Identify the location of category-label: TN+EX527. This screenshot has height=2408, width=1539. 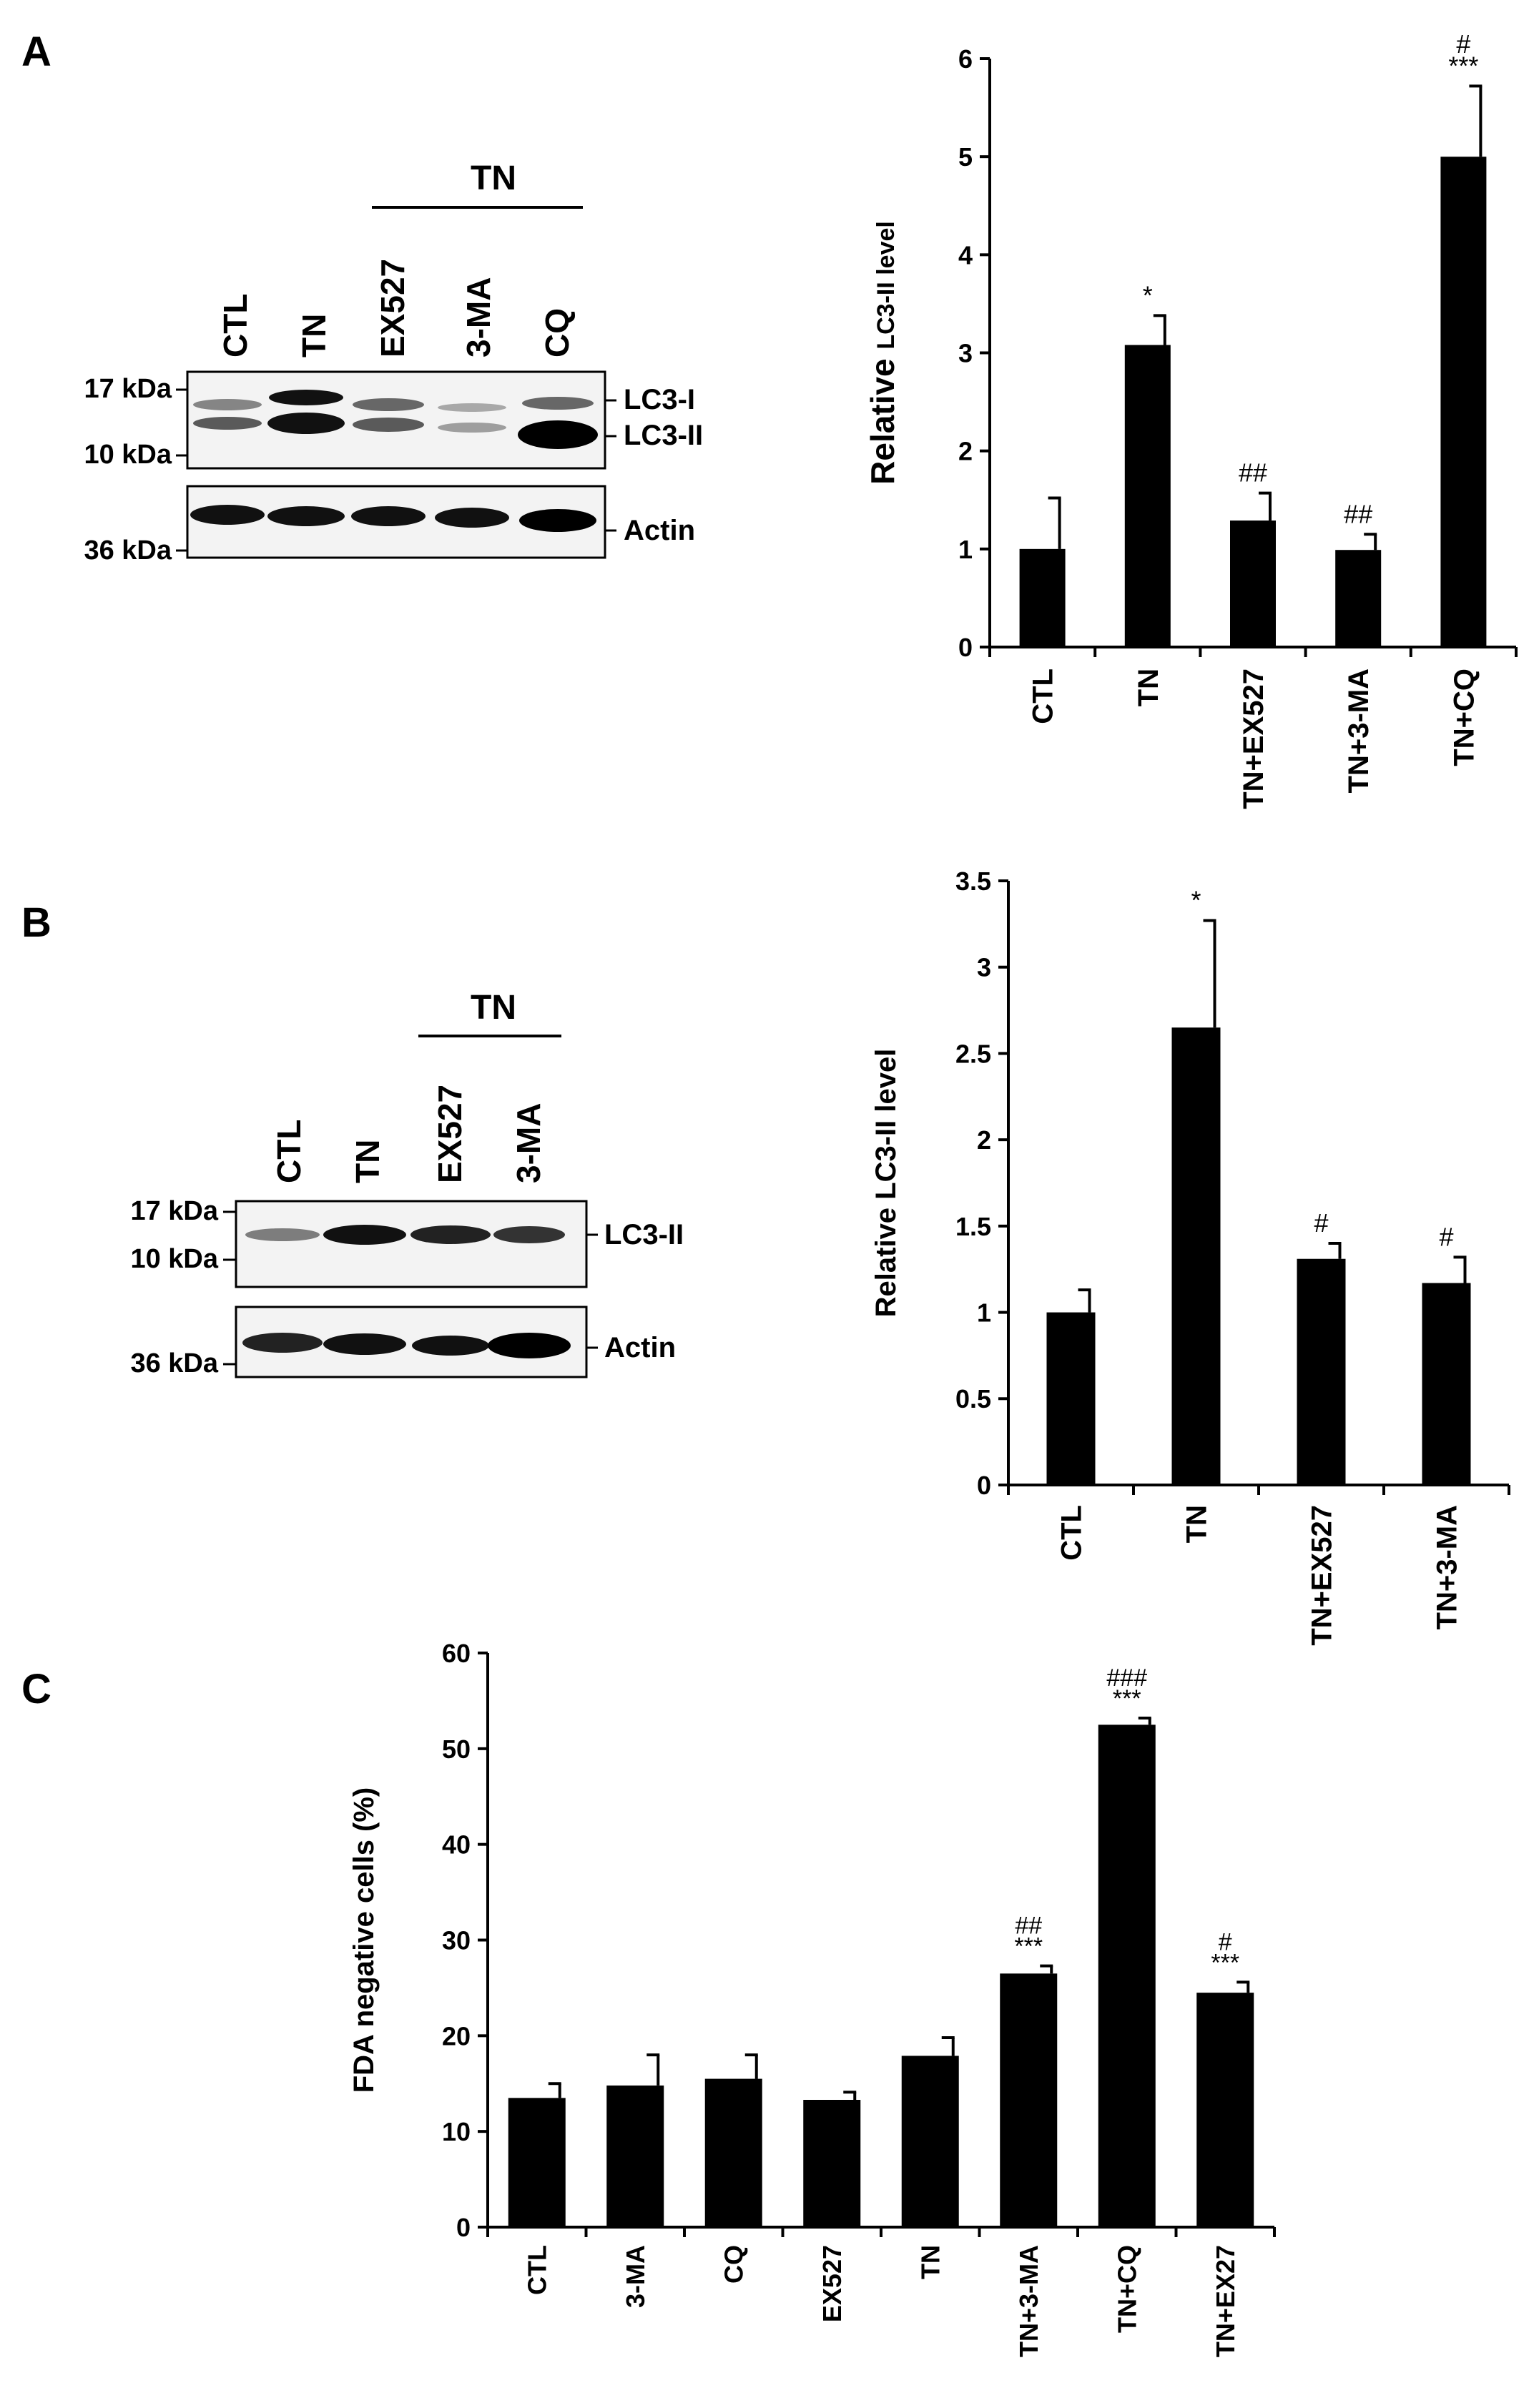
(1322, 1575).